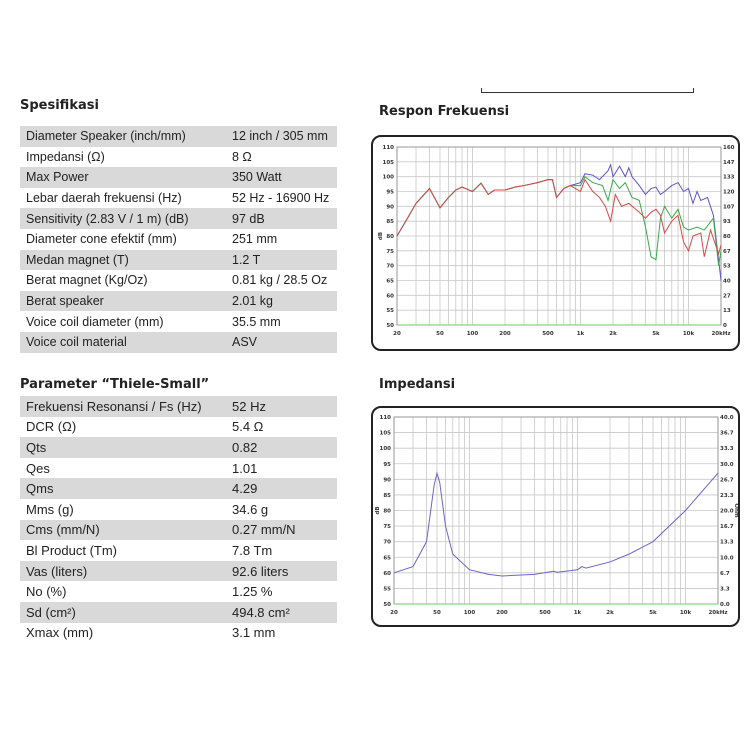  Describe the element at coordinates (735, 510) in the screenshot. I see `y2-axis-label: Ohm` at that location.